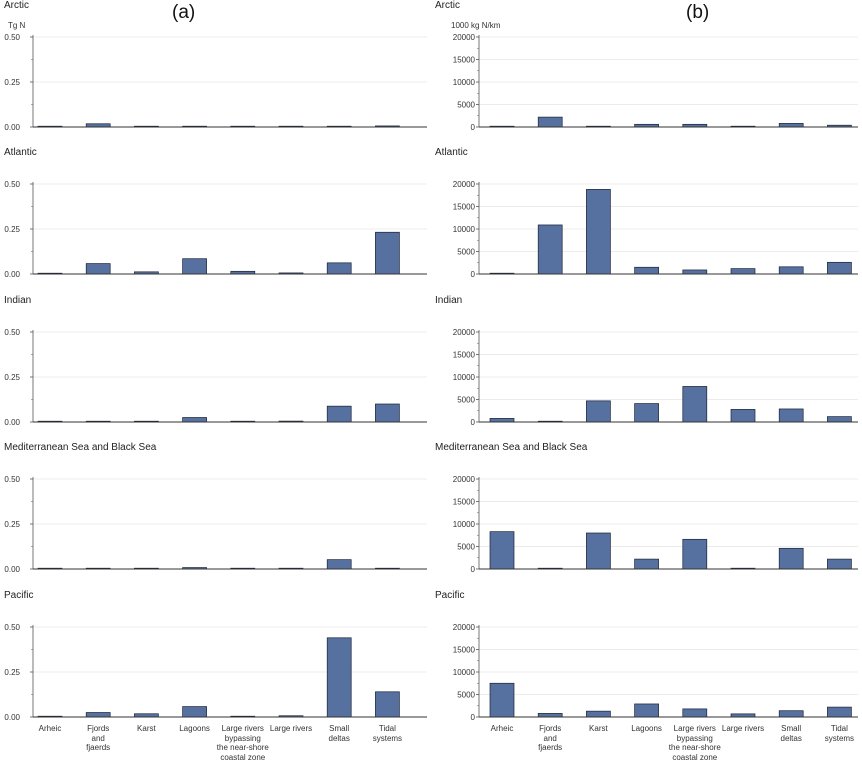  I want to click on panel-a-indian: Indian 0.00 0.25 0.50, so click(215, 369).